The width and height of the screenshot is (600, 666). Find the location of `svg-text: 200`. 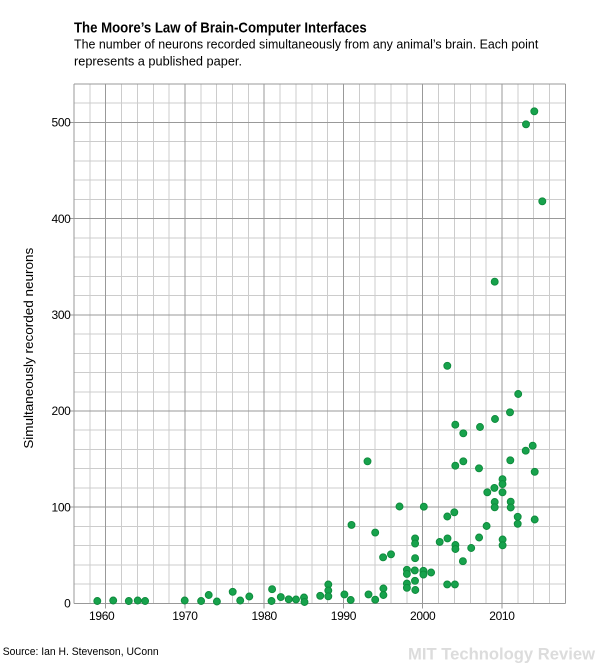

svg-text: 200 is located at coordinates (62, 411).